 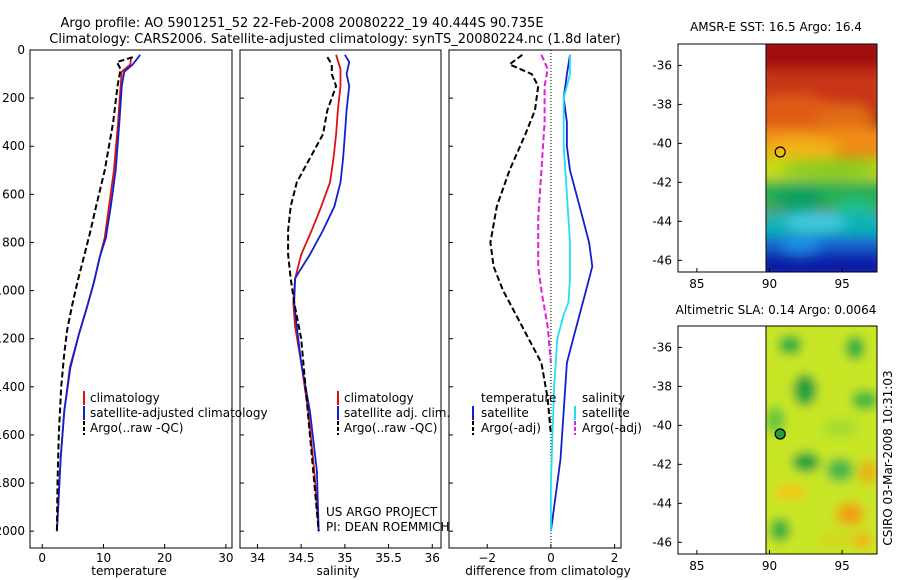 I want to click on temperature-xlabel: temperature, so click(x=128, y=571).